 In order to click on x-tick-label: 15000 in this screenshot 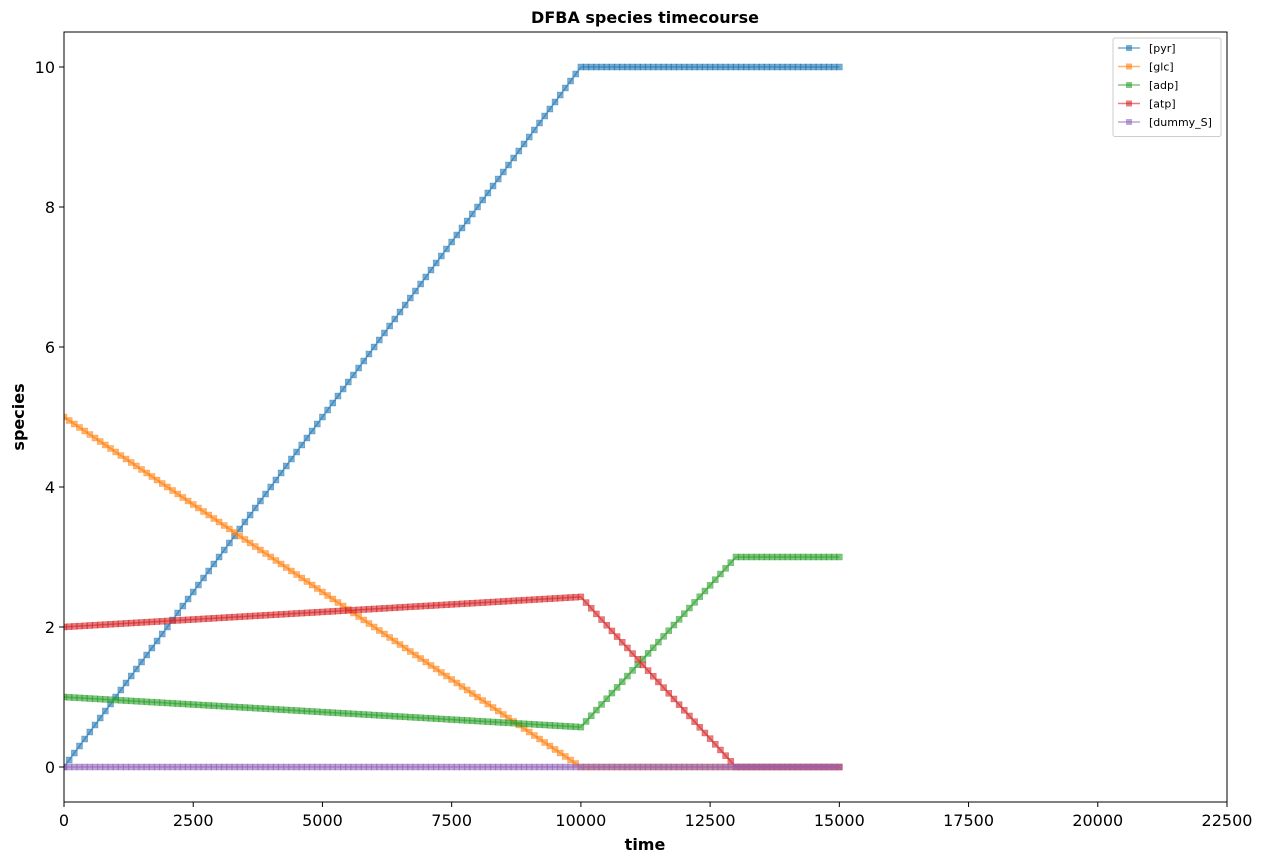, I will do `click(839, 820)`.